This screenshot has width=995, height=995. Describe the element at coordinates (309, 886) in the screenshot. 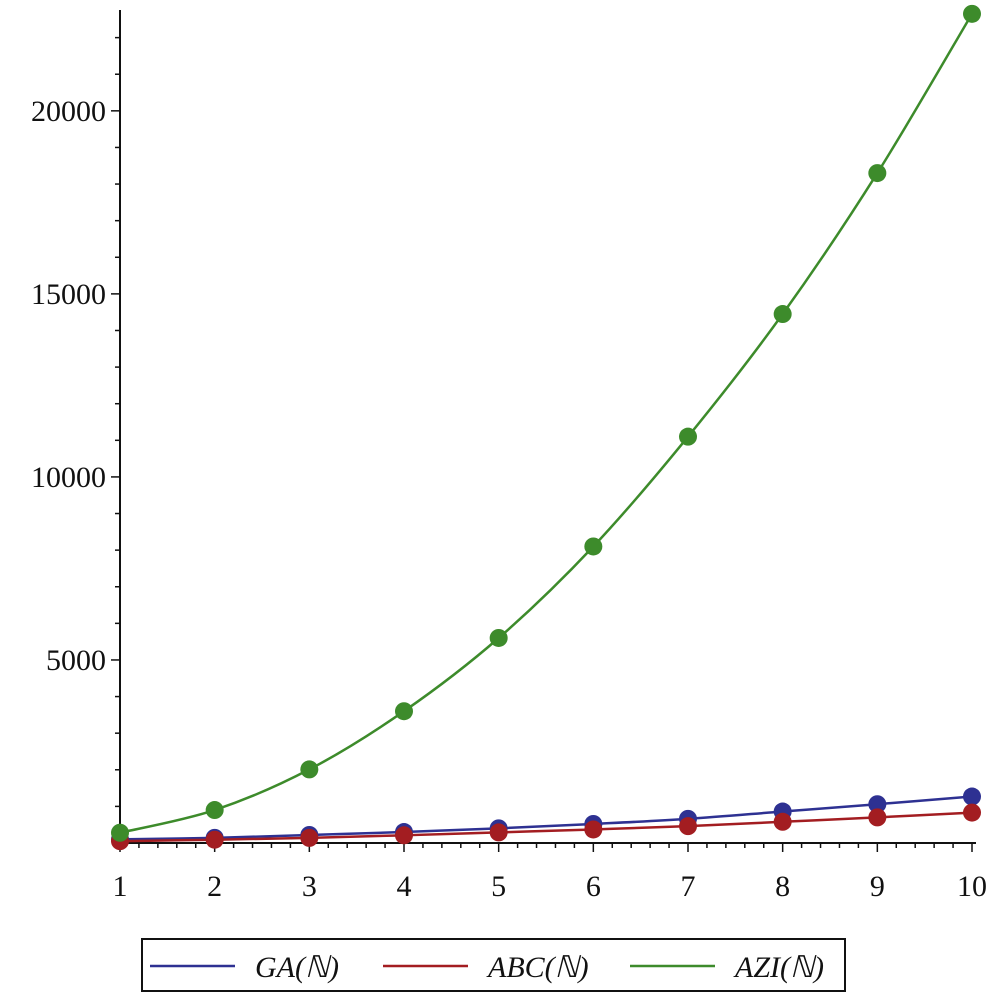

I see `x-tick-label: 3` at that location.